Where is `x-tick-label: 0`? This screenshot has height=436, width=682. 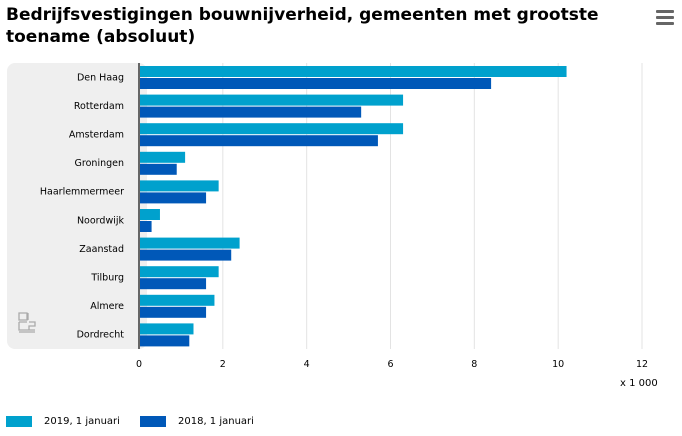 x-tick-label: 0 is located at coordinates (139, 364).